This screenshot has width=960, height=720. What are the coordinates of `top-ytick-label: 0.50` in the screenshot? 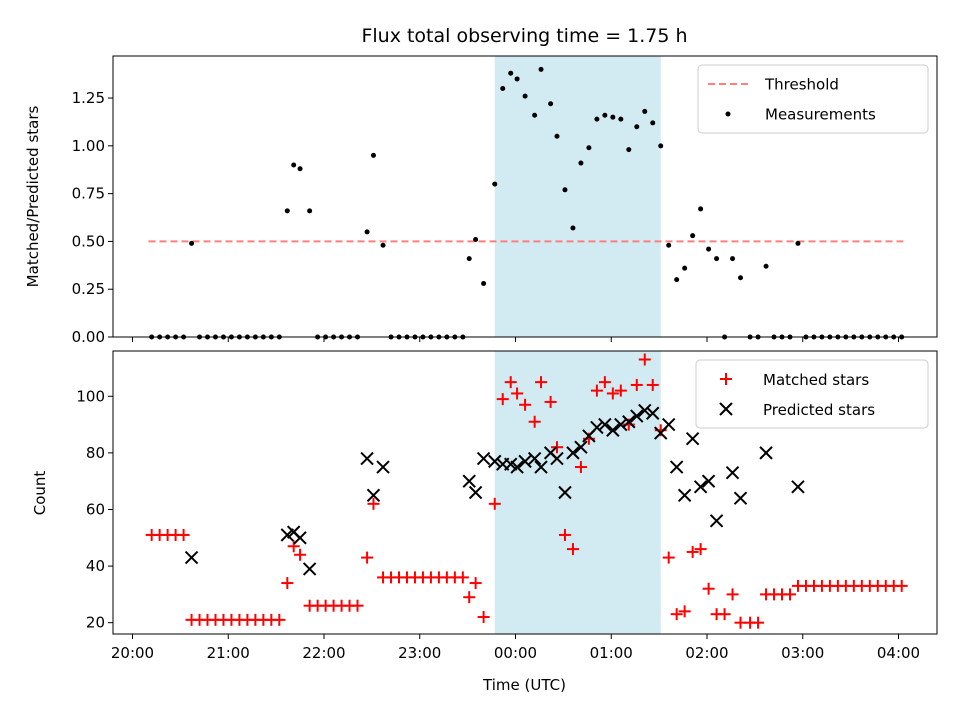 It's located at (88, 241).